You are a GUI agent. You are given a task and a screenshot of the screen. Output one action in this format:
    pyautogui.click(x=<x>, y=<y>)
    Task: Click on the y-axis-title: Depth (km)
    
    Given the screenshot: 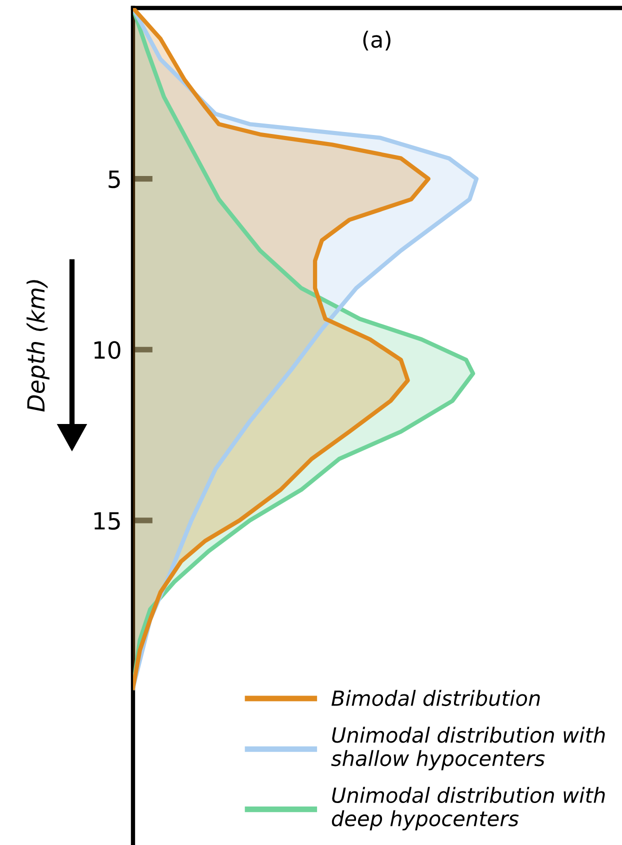 What is the action you would take?
    pyautogui.click(x=38, y=346)
    